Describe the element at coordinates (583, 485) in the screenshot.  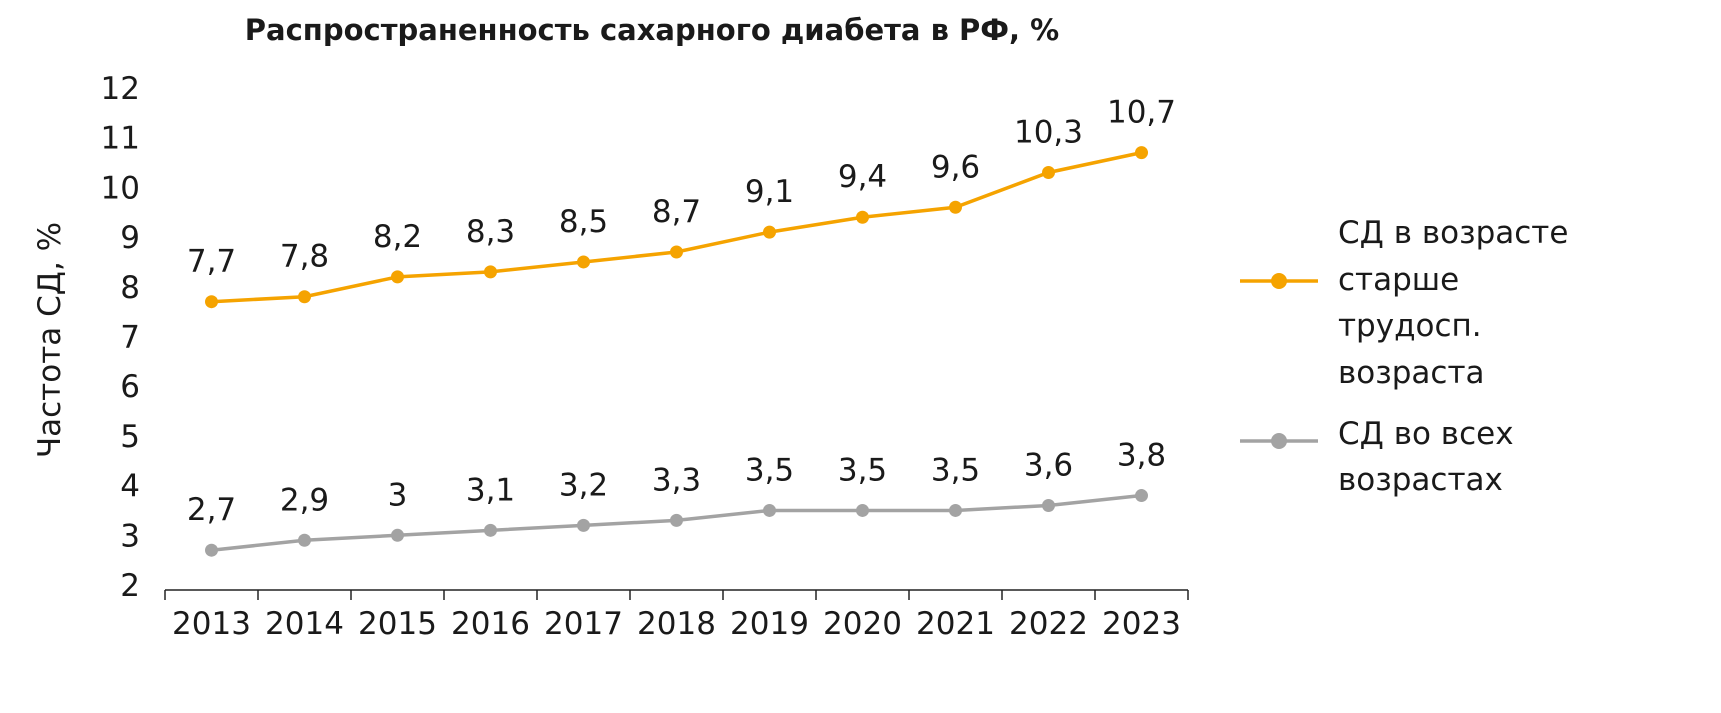
I see `data-label: 3,2` at that location.